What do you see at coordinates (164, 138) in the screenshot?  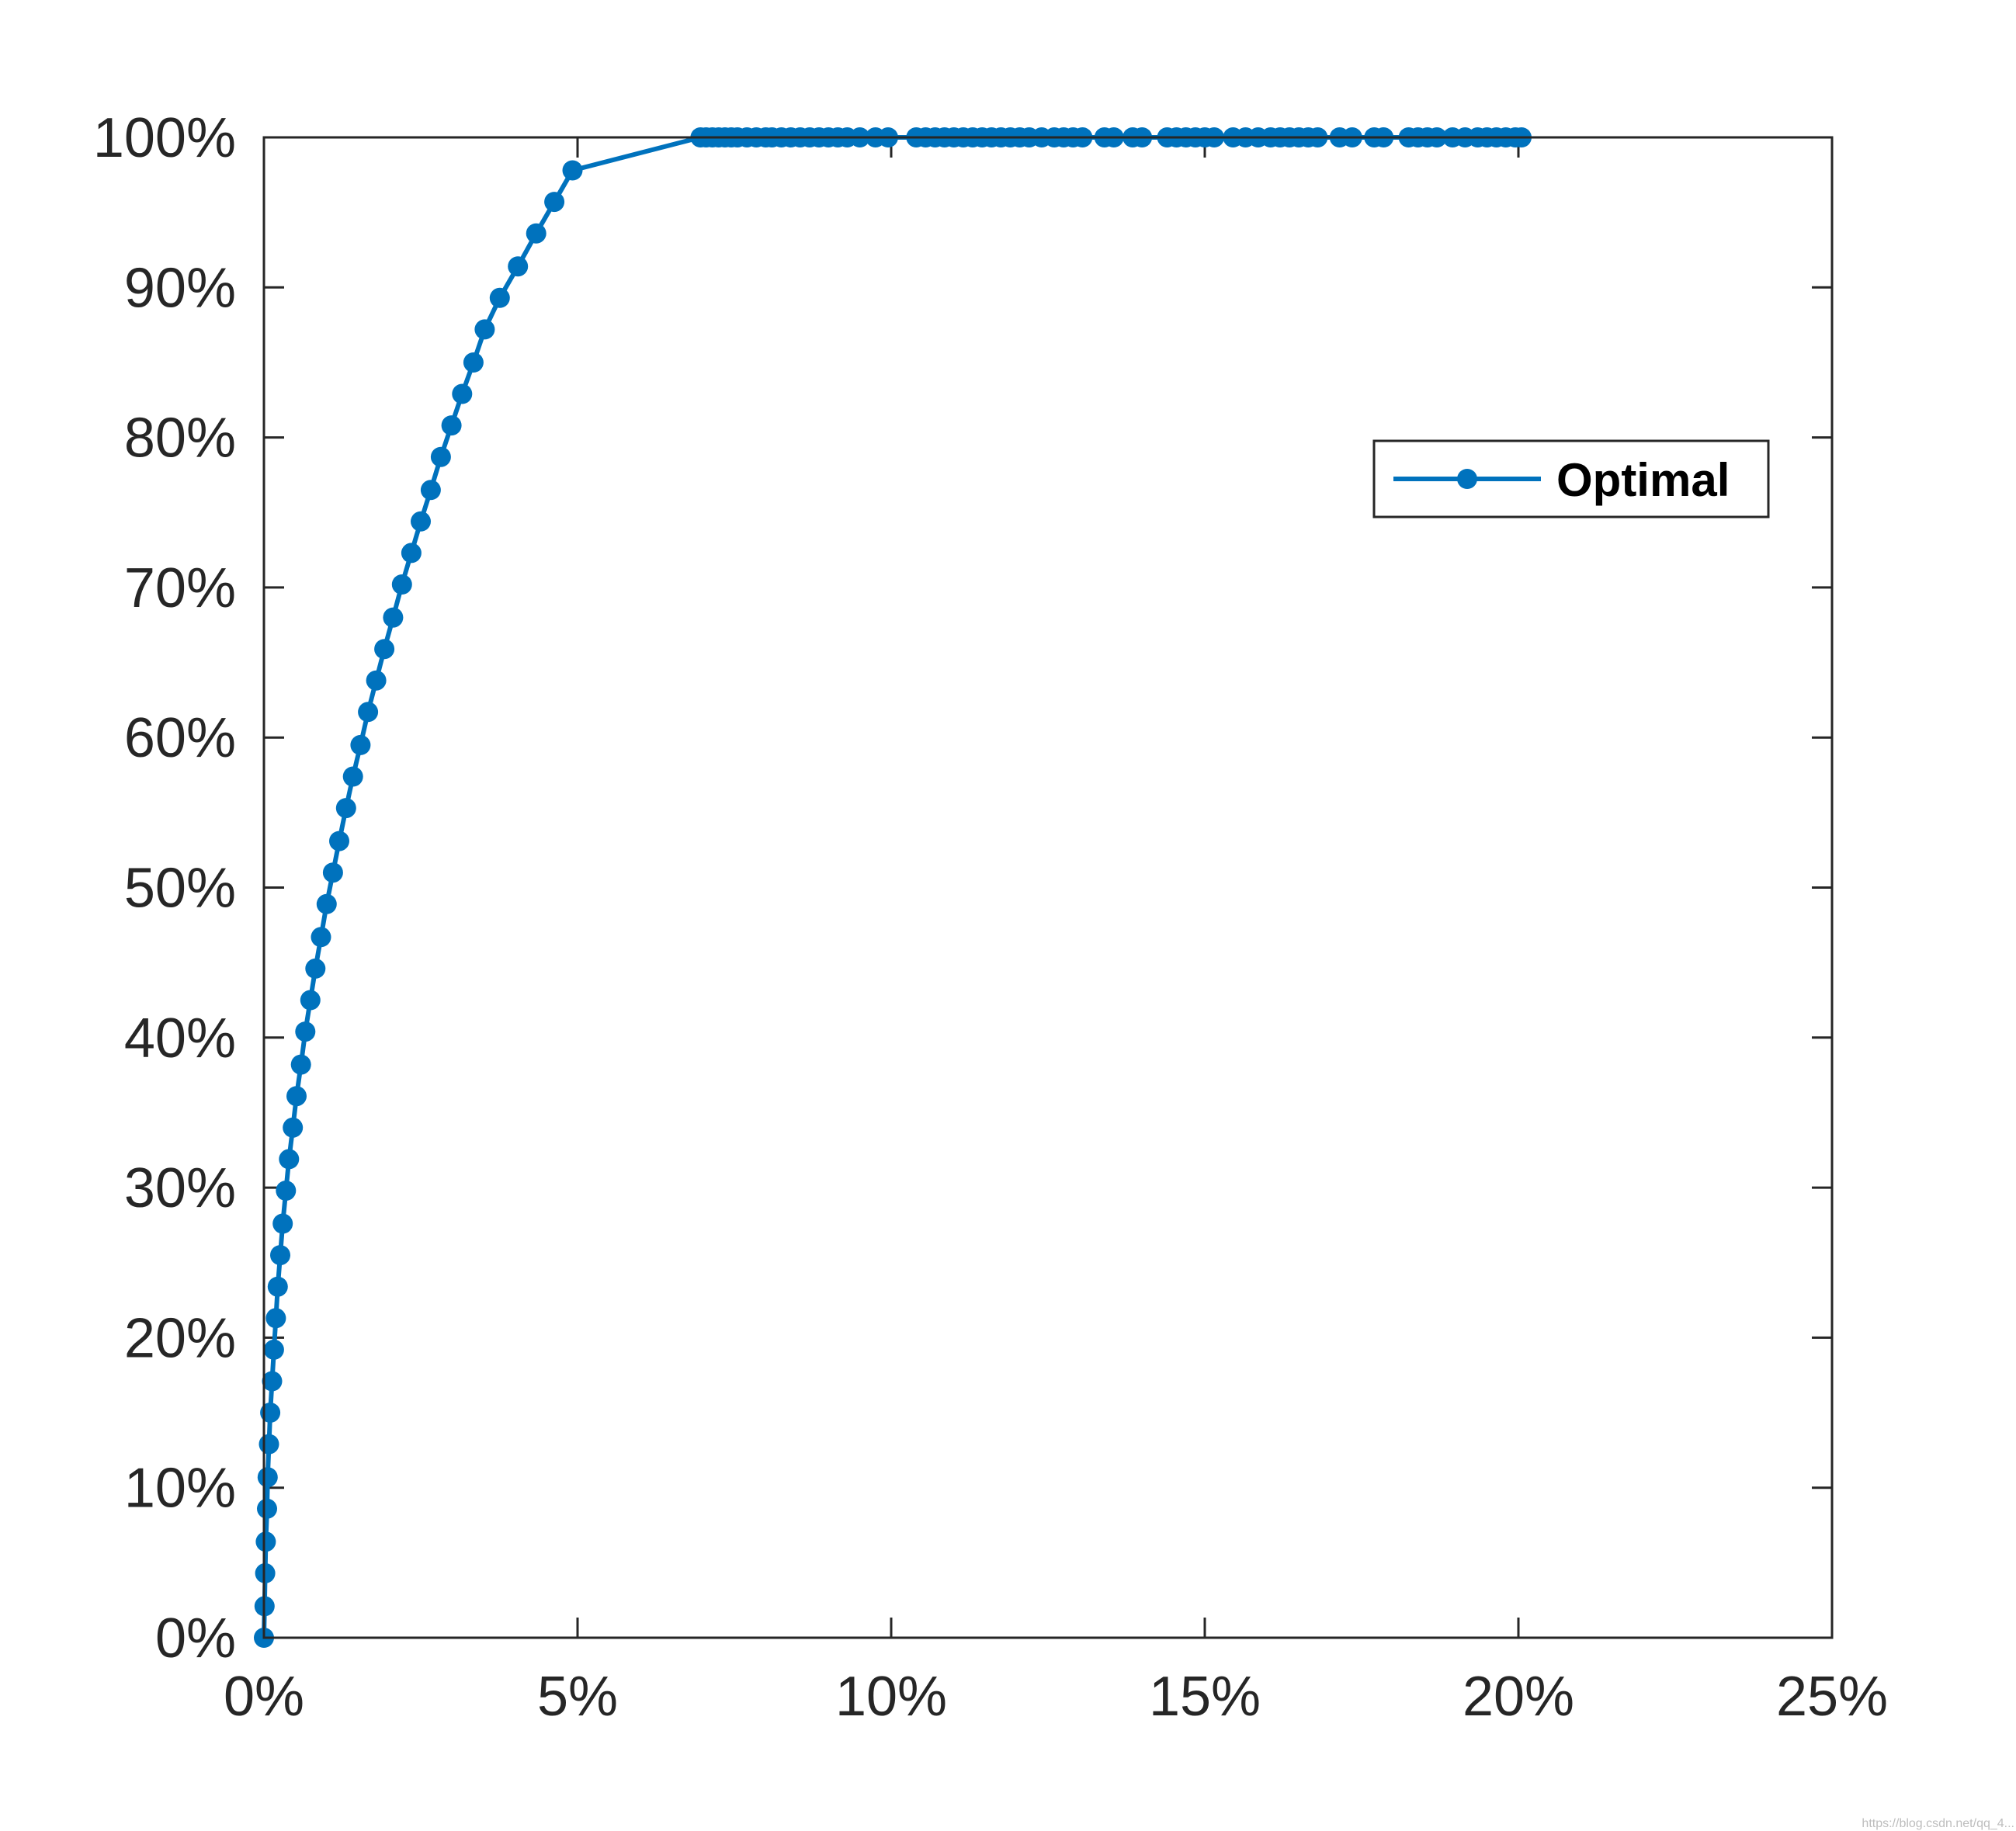 I see `y-tick-label: 100%` at bounding box center [164, 138].